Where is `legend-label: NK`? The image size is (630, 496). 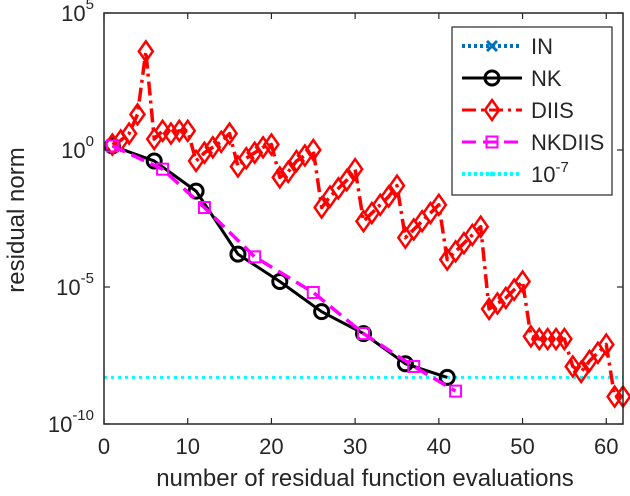
legend-label: NK is located at coordinates (546, 78).